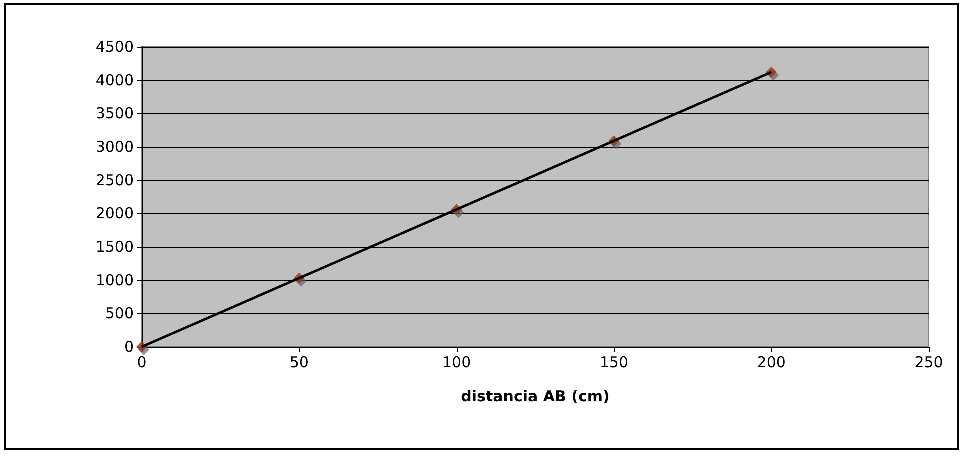 The height and width of the screenshot is (457, 967). Describe the element at coordinates (929, 363) in the screenshot. I see `x-tick-label: 250` at that location.